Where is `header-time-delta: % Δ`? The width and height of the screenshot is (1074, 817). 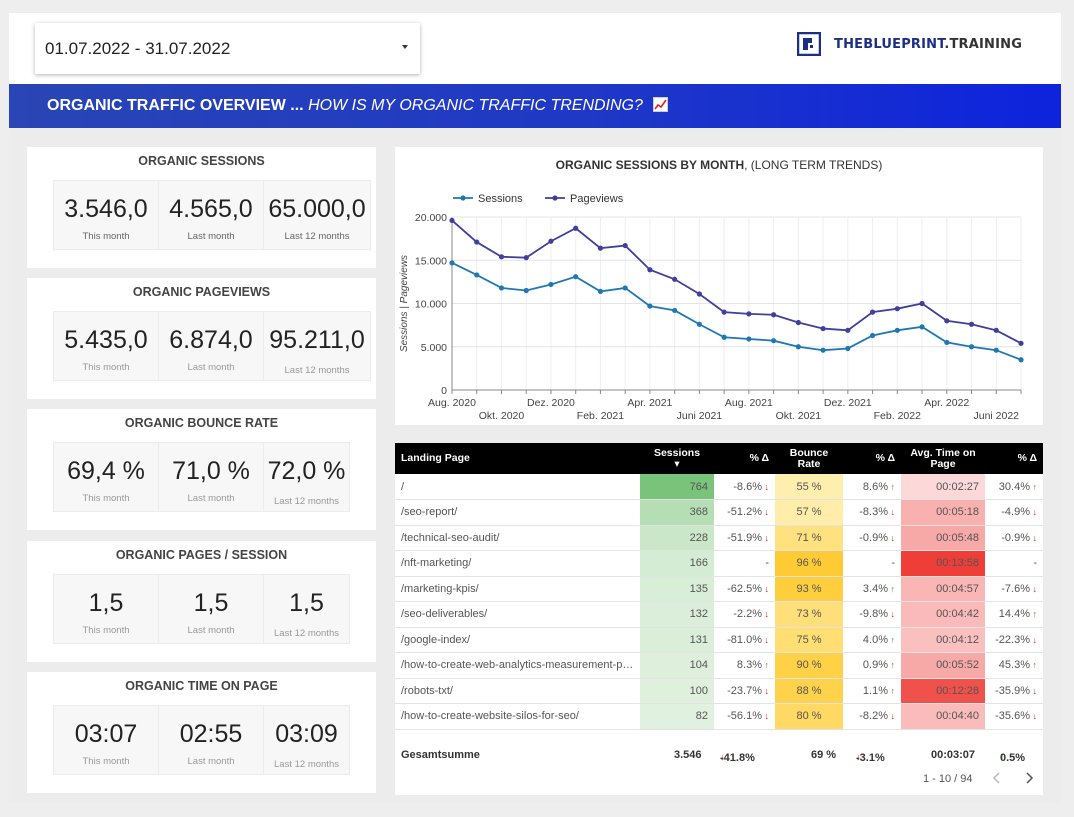
header-time-delta: % Δ is located at coordinates (1014, 458).